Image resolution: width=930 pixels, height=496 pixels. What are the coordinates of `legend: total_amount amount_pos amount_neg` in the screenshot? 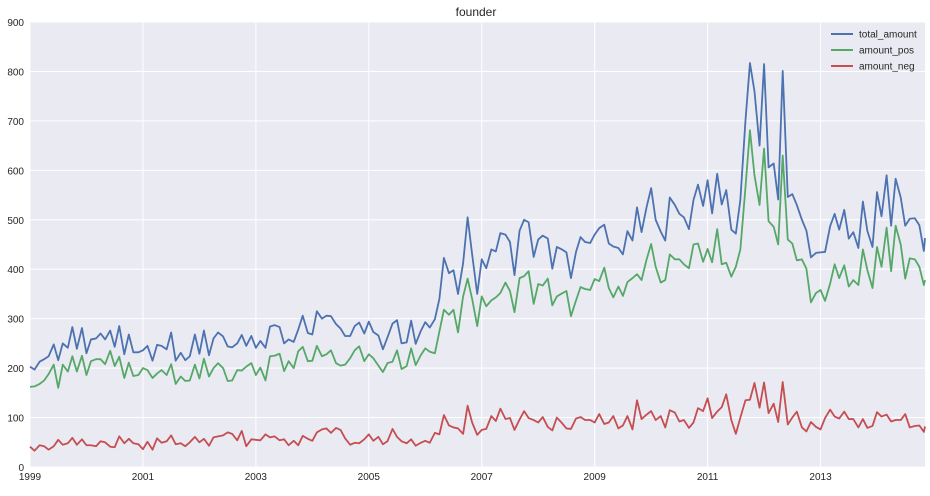 It's located at (874, 51).